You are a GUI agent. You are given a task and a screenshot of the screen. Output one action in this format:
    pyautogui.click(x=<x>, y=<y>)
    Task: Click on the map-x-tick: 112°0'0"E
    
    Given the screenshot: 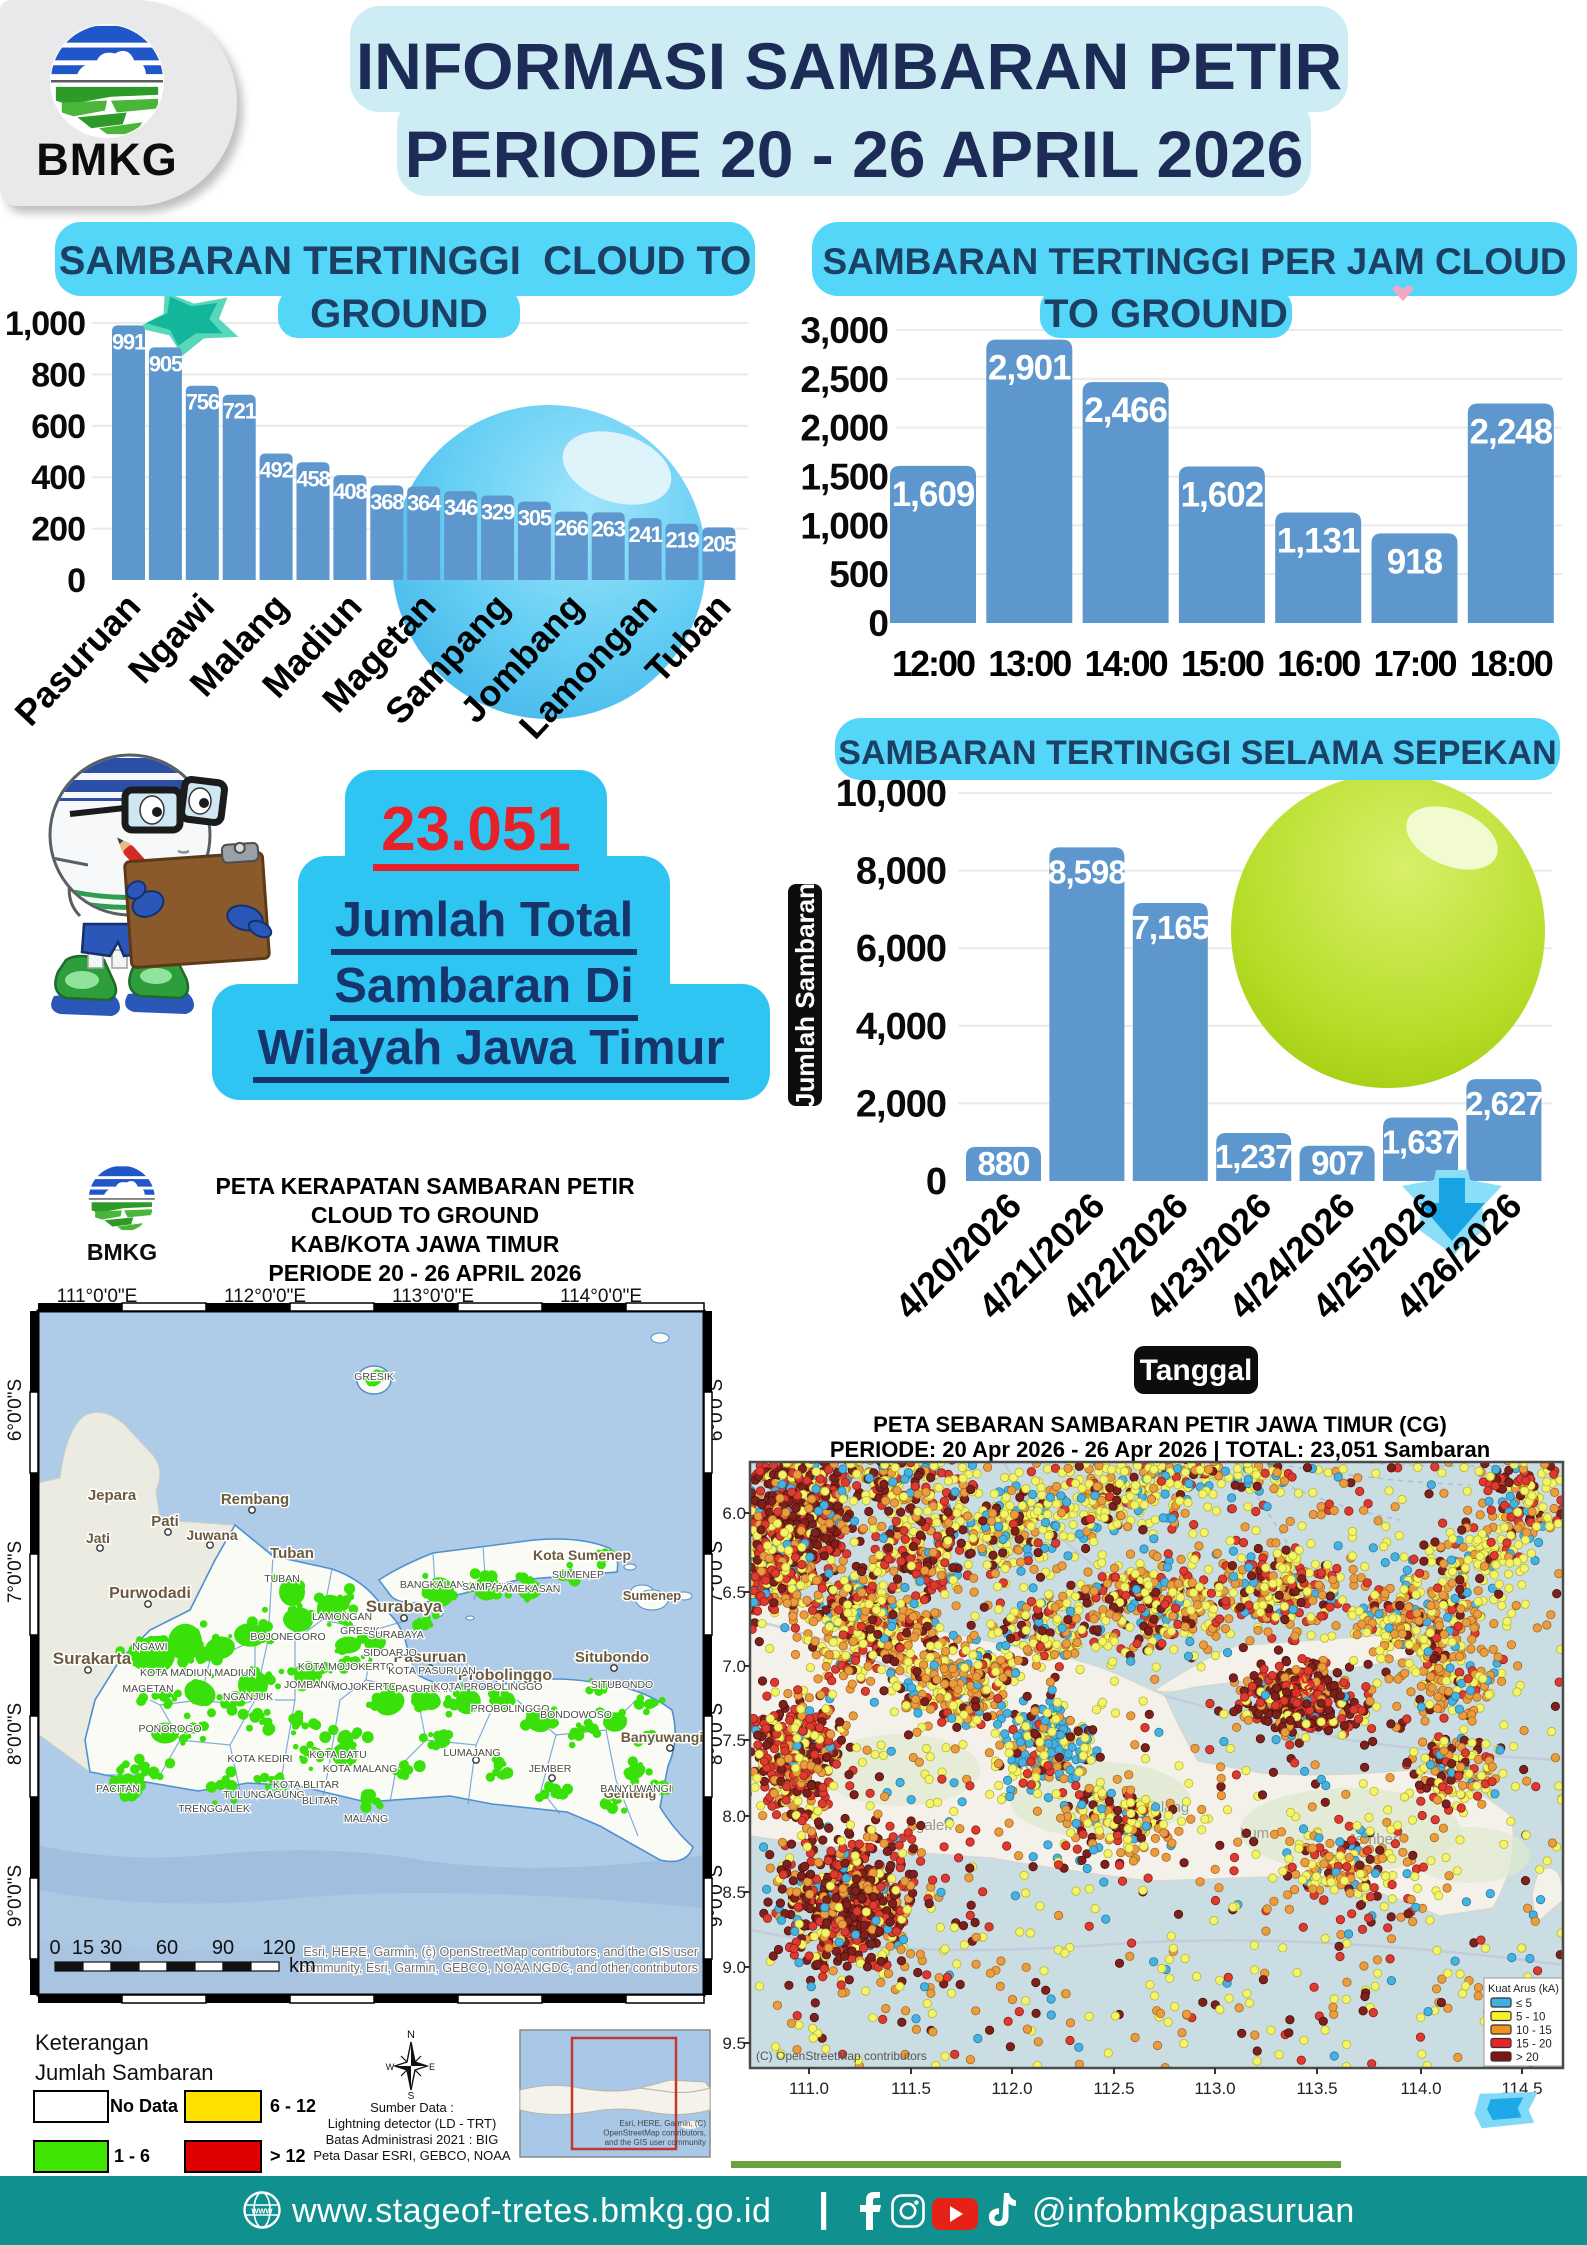 What is the action you would take?
    pyautogui.click(x=265, y=1296)
    